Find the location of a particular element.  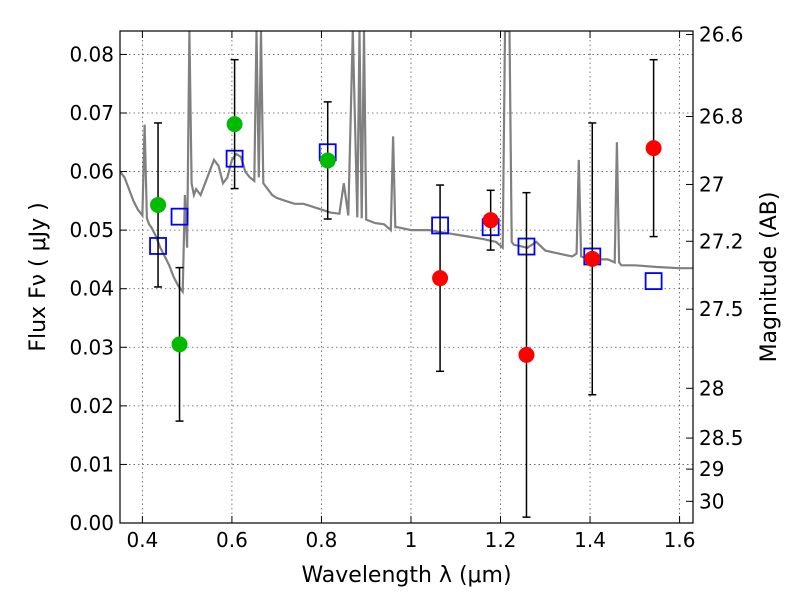

right-tick-label: 30 is located at coordinates (711, 501).